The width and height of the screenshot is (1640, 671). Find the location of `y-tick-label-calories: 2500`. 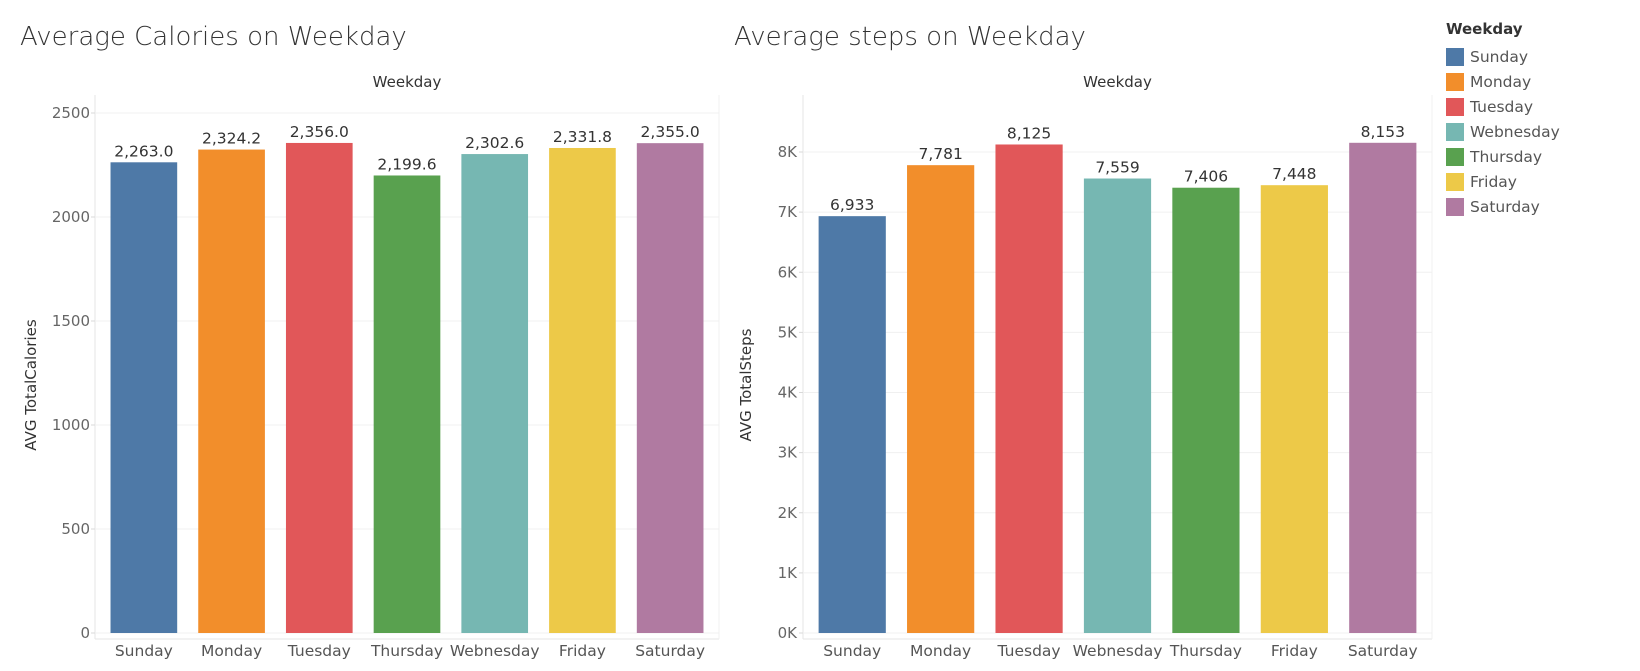

y-tick-label-calories: 2500 is located at coordinates (71, 113).